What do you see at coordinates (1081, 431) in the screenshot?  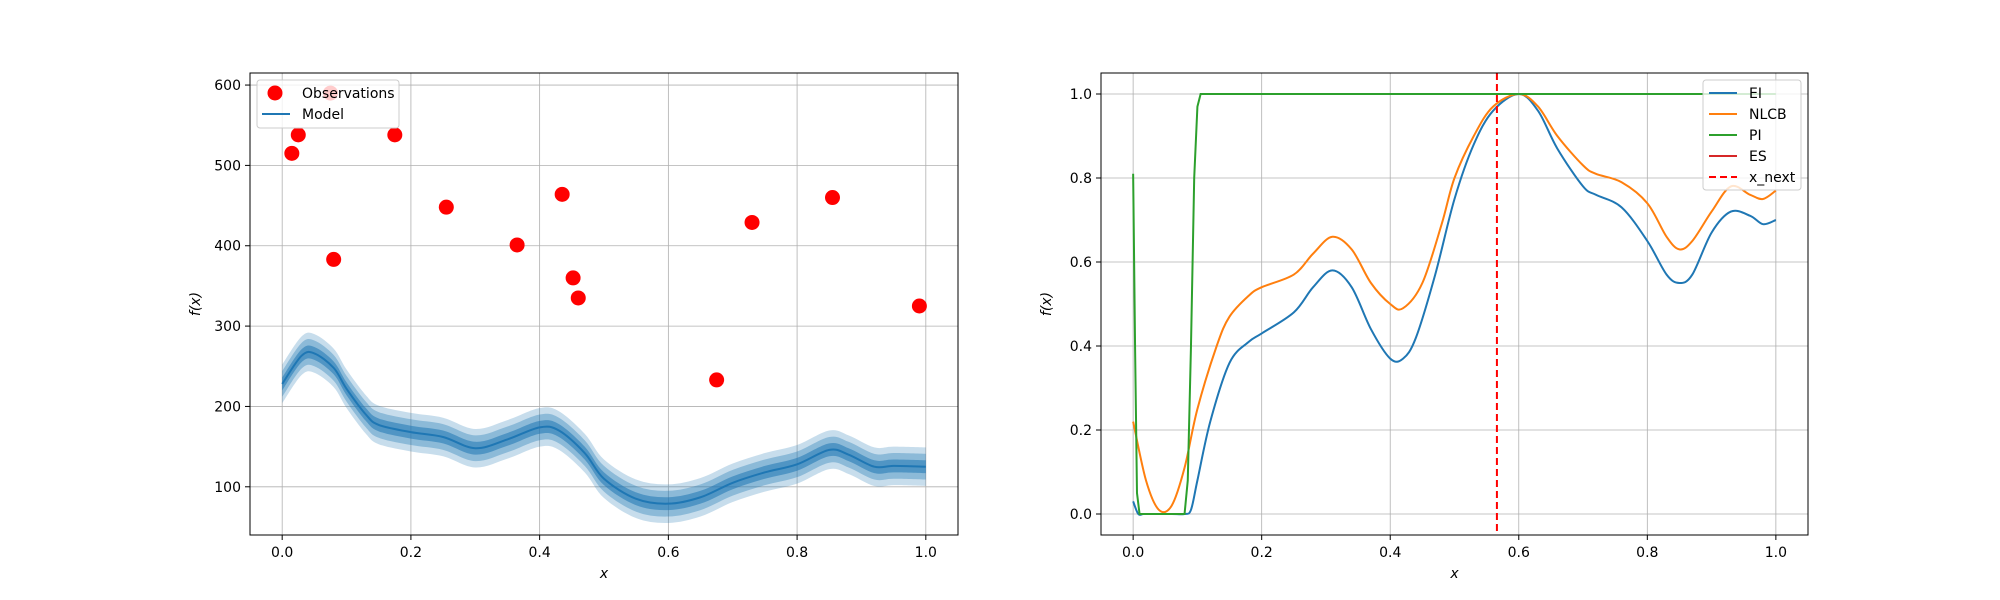 I see `y-tick-label: 0.2` at bounding box center [1081, 431].